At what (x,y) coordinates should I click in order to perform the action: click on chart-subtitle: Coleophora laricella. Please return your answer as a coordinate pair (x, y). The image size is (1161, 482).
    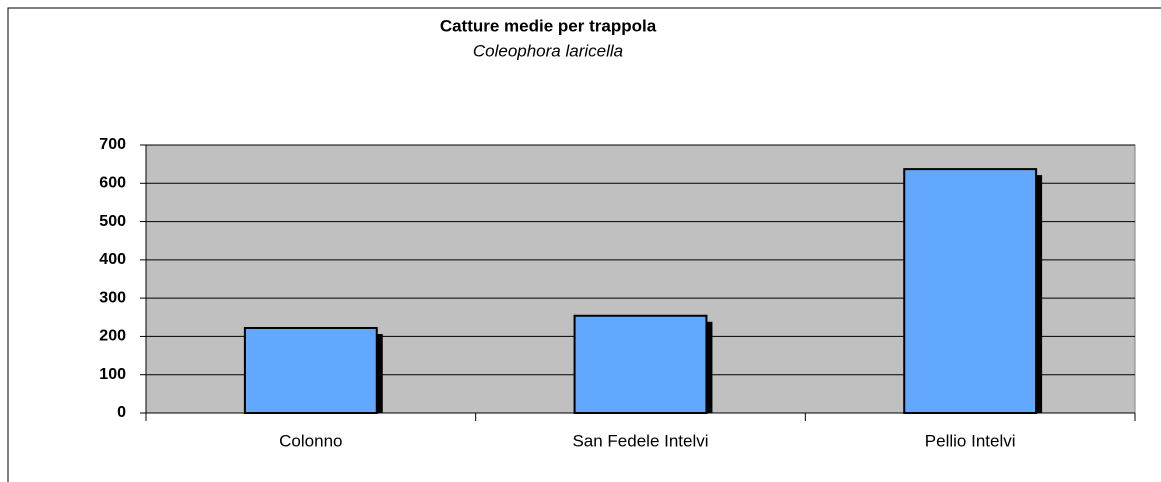
    Looking at the image, I should click on (548, 50).